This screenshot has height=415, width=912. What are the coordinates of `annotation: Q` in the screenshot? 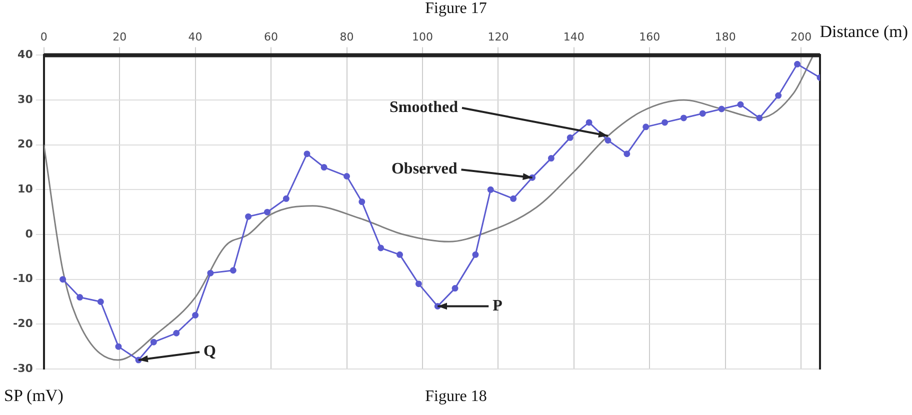 It's located at (210, 351).